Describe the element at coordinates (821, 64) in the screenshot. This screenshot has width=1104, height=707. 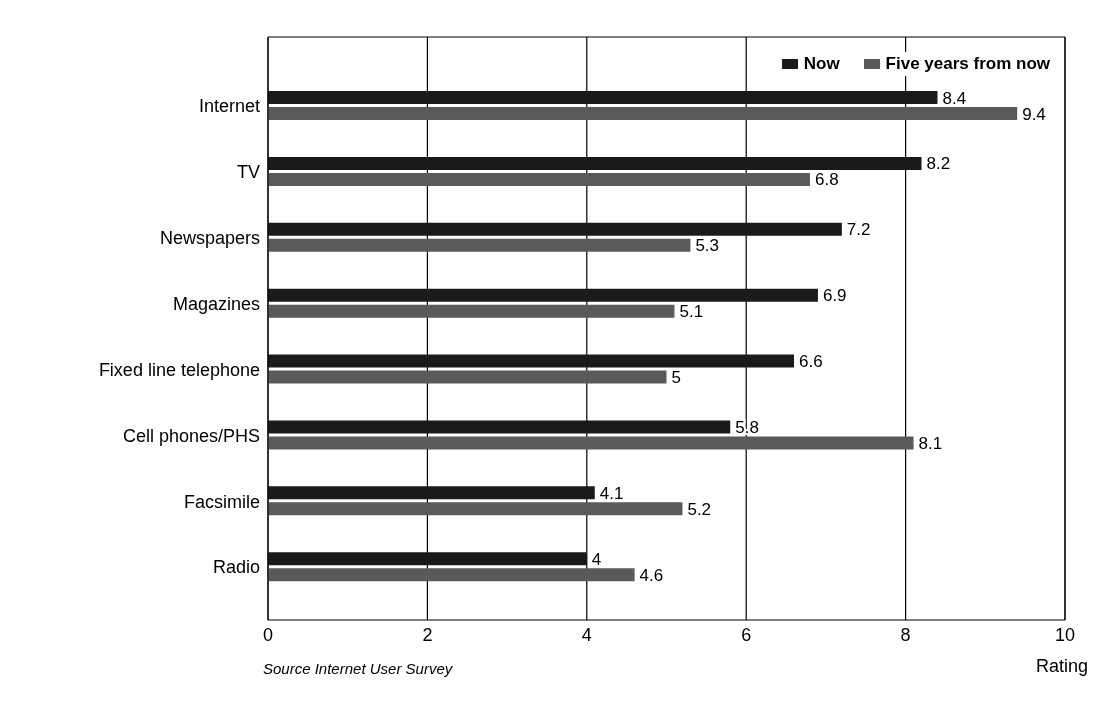
I see `legend-label: Now` at that location.